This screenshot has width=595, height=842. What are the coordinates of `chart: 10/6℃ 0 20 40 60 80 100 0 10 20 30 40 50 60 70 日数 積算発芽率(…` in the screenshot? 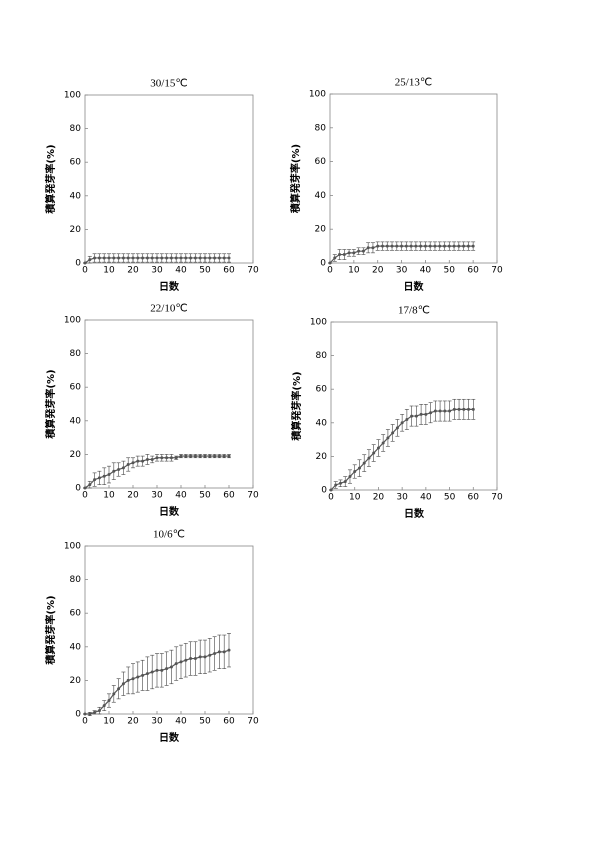 It's located at (151, 636).